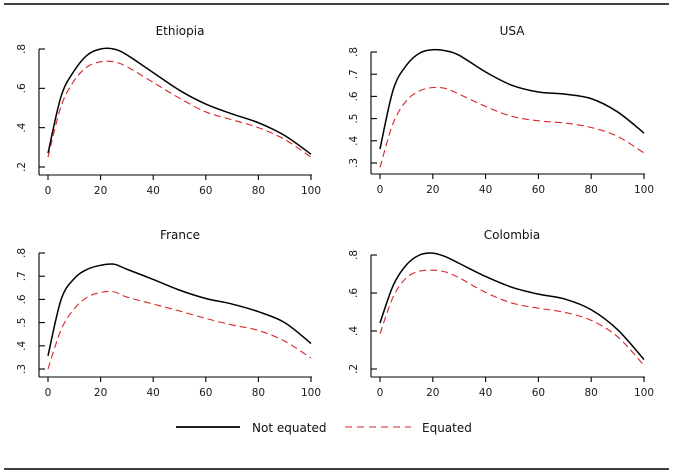 The width and height of the screenshot is (676, 475). What do you see at coordinates (513, 31) in the screenshot?
I see `panel-title: USA` at bounding box center [513, 31].